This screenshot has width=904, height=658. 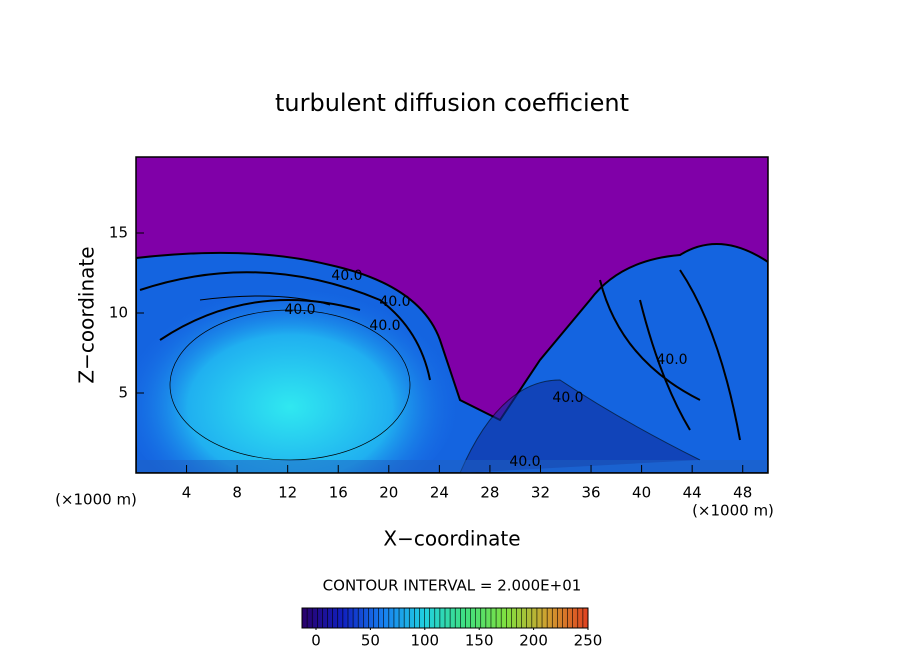 What do you see at coordinates (452, 586) in the screenshot?
I see `contour-interval: CONTOUR INTERVAL = 2.000E+01` at bounding box center [452, 586].